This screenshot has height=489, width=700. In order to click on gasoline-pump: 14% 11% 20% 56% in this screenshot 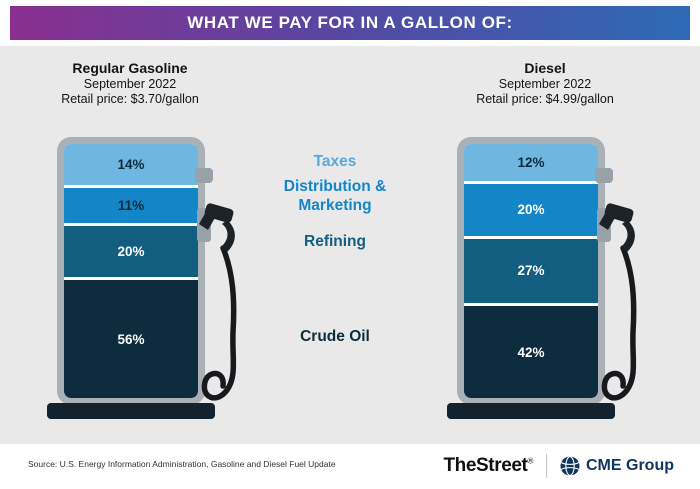, I will do `click(131, 271)`.